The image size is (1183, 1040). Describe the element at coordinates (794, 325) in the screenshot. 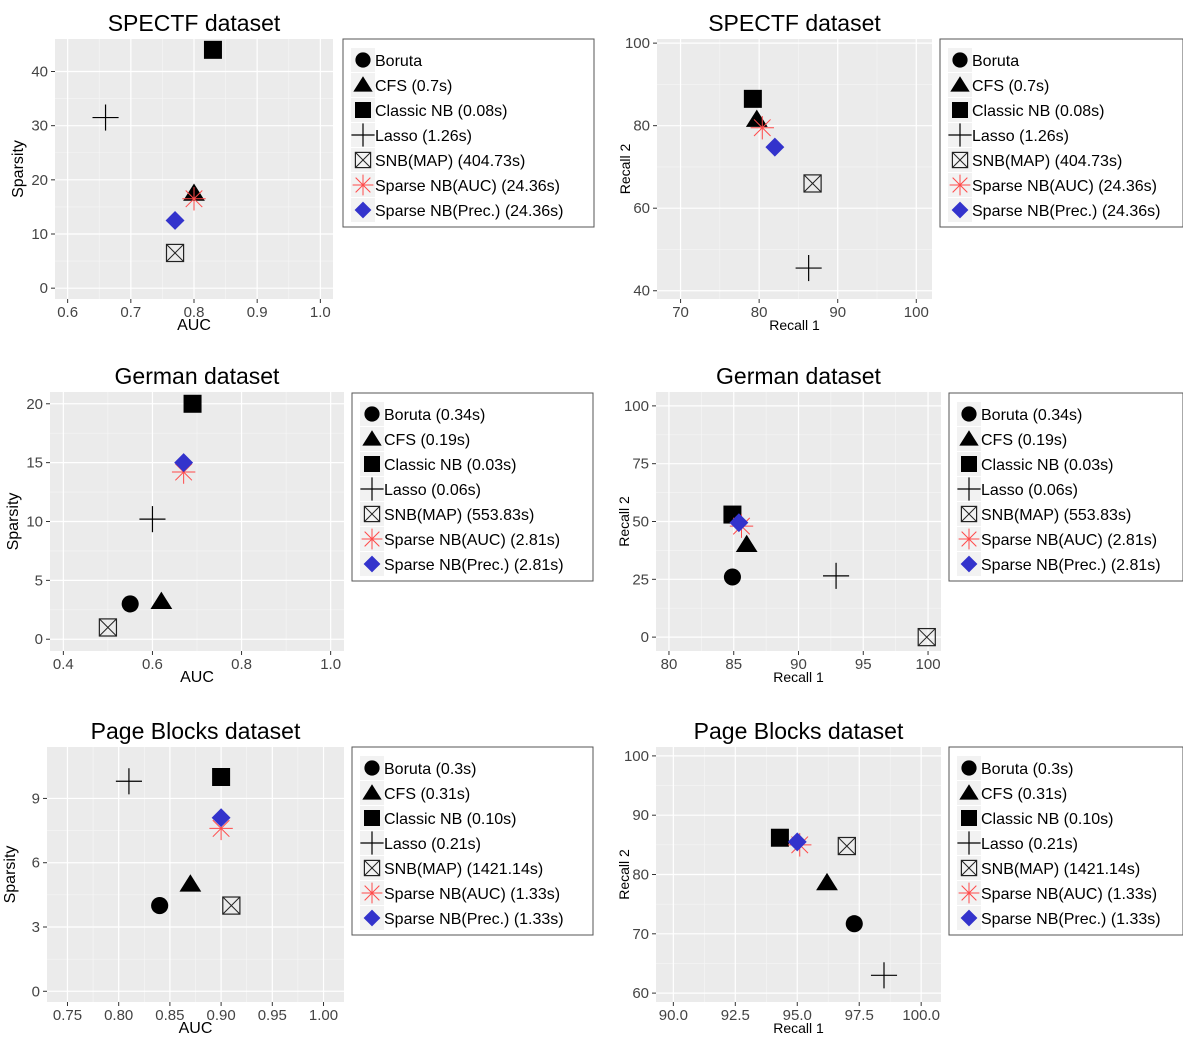

I see `x-axis-label: Recall 1` at that location.